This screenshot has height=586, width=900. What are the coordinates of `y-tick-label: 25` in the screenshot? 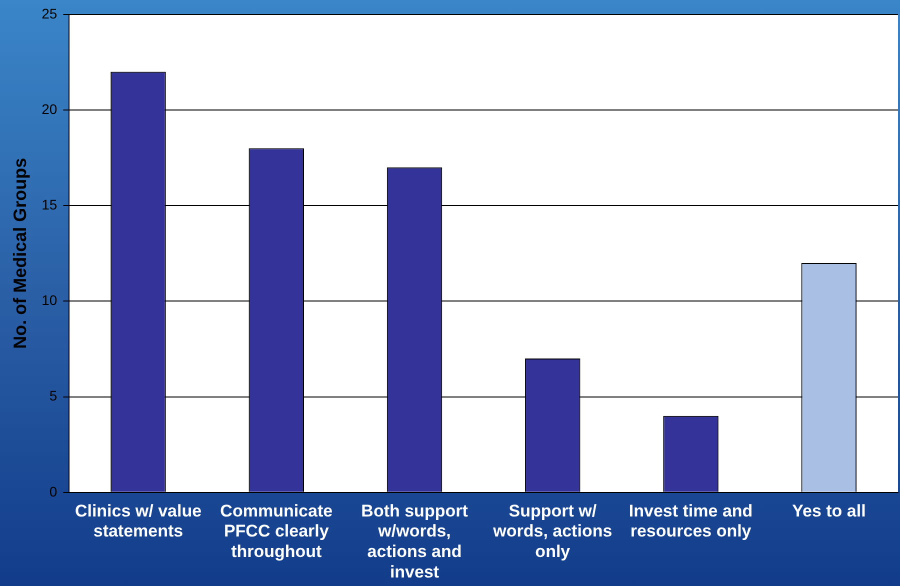 It's located at (50, 13).